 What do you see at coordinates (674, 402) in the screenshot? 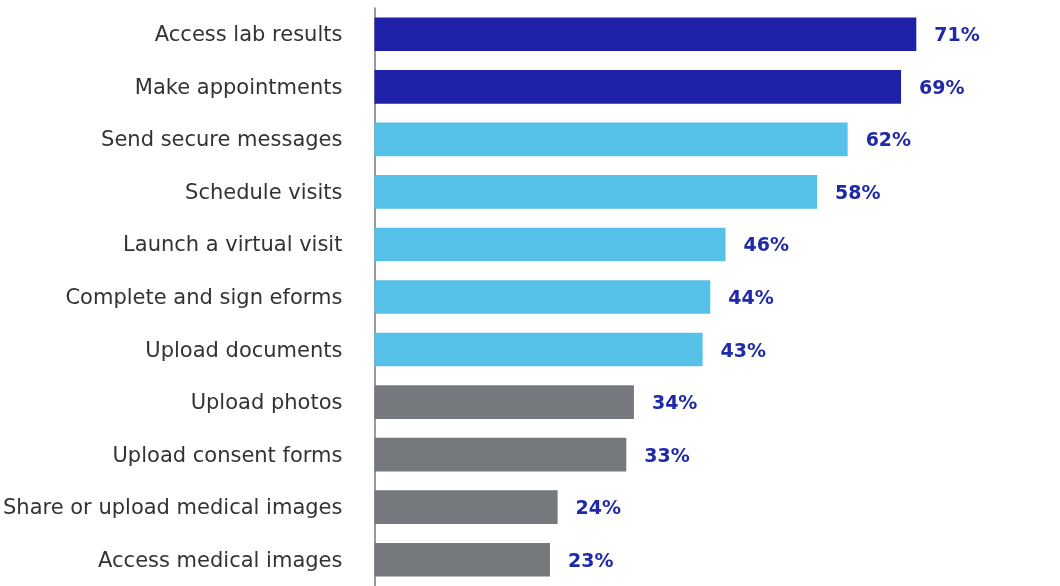
I see `data-label: 34%` at bounding box center [674, 402].